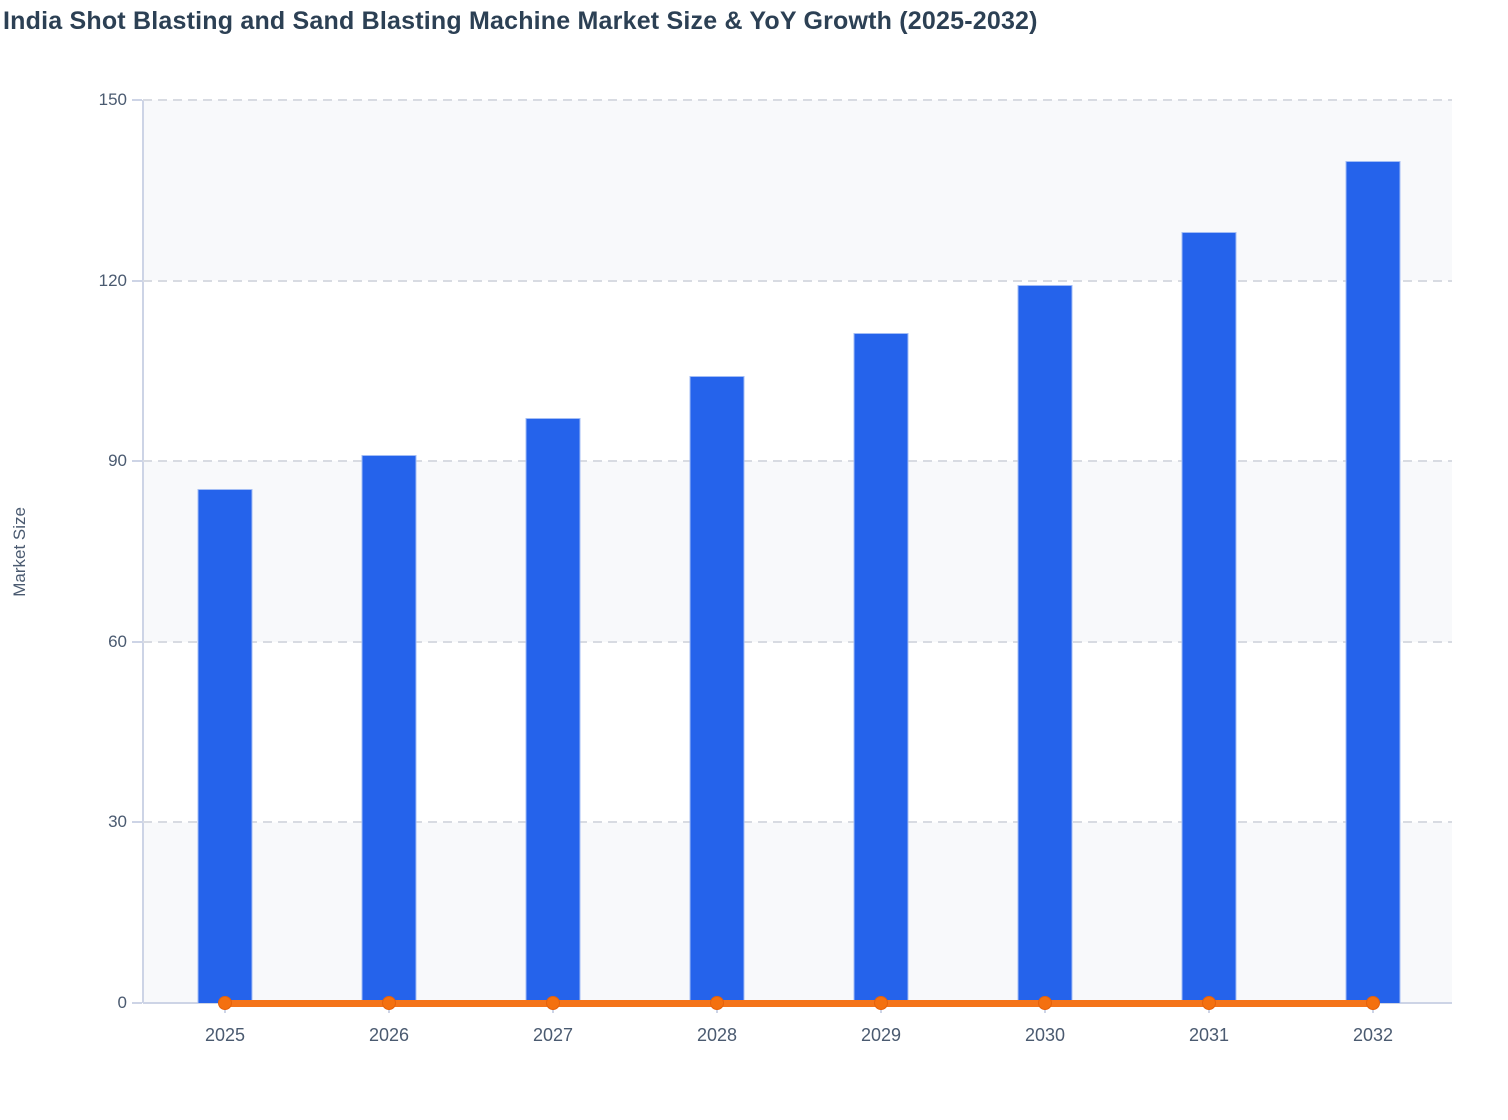 The width and height of the screenshot is (1508, 1120). I want to click on y-axis-line, so click(143, 551).